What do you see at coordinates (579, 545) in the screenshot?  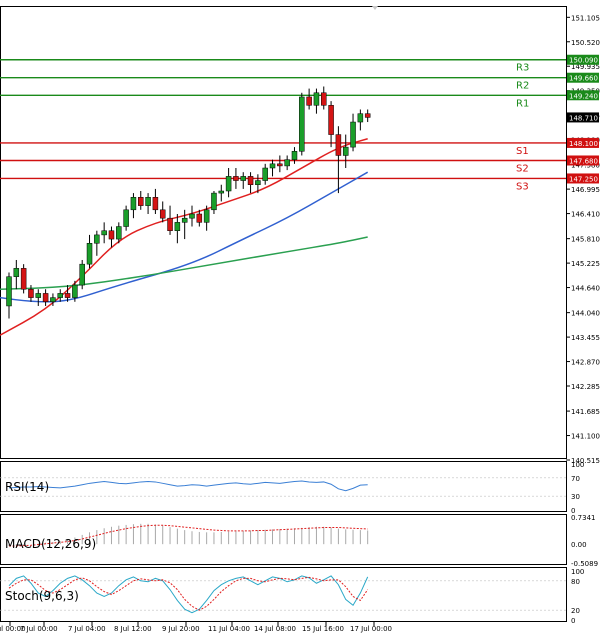 I see `macd-tick-label: 0.00` at bounding box center [579, 545].